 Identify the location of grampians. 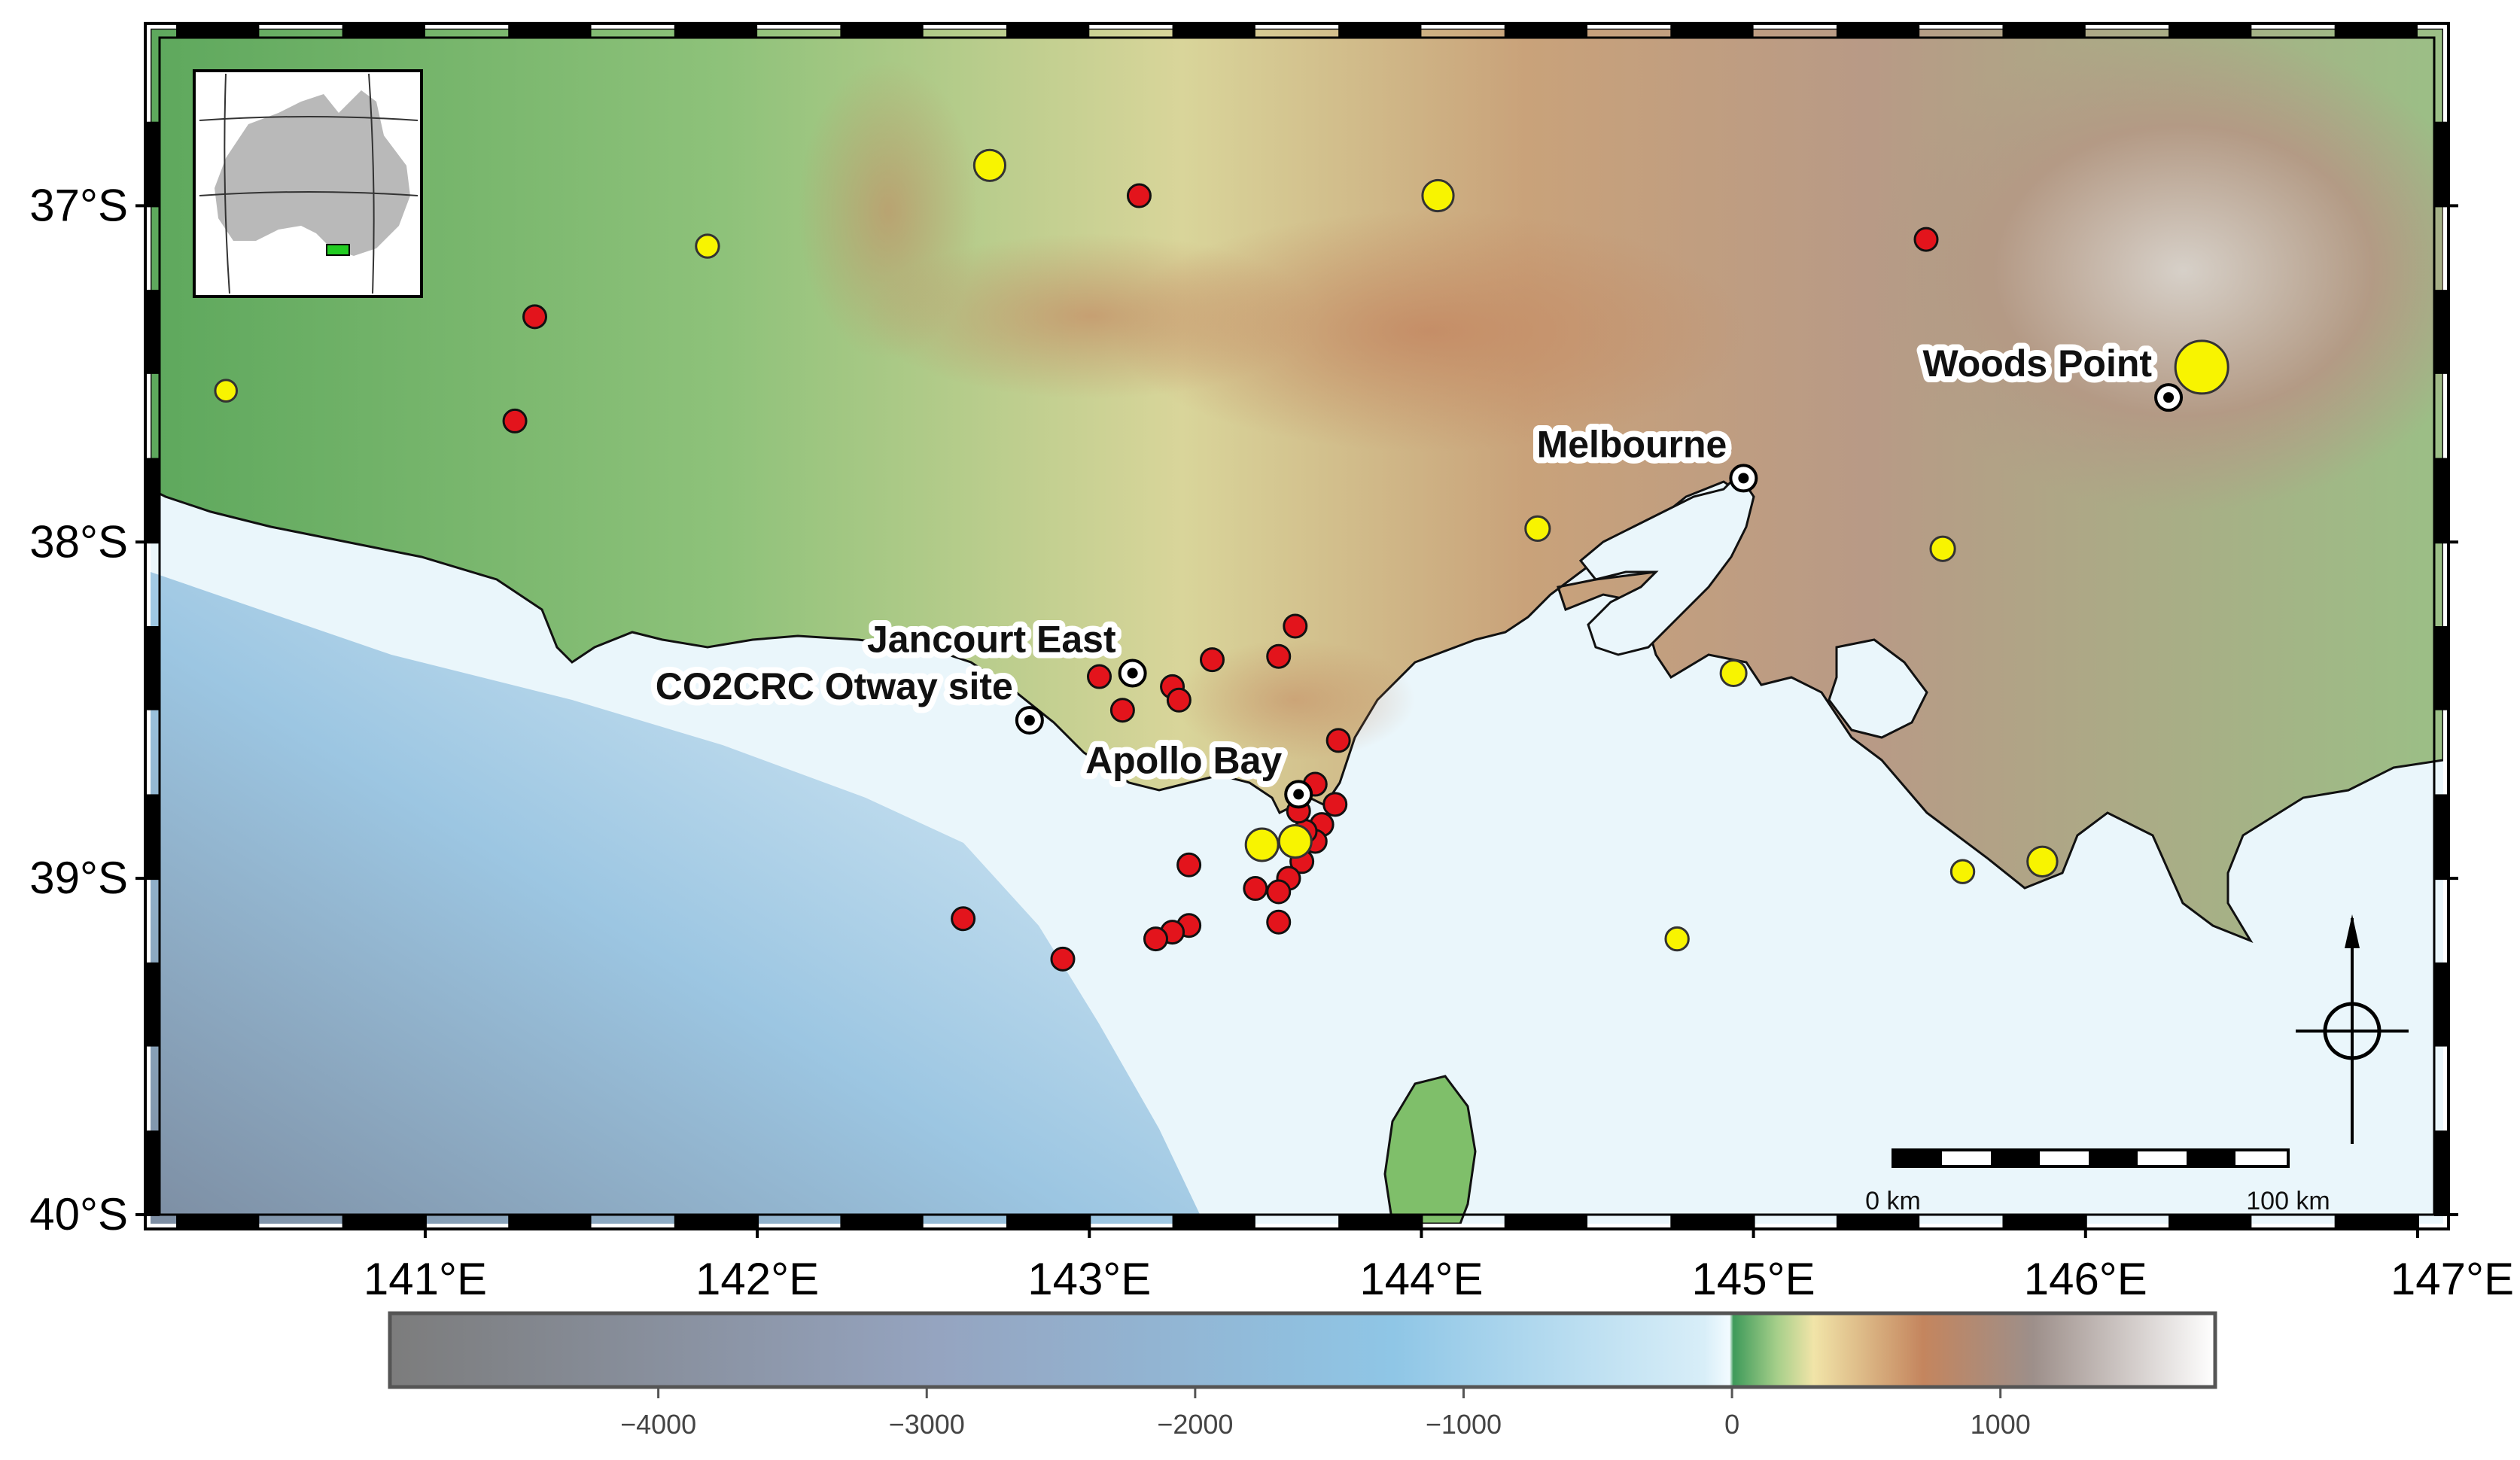
(888, 211).